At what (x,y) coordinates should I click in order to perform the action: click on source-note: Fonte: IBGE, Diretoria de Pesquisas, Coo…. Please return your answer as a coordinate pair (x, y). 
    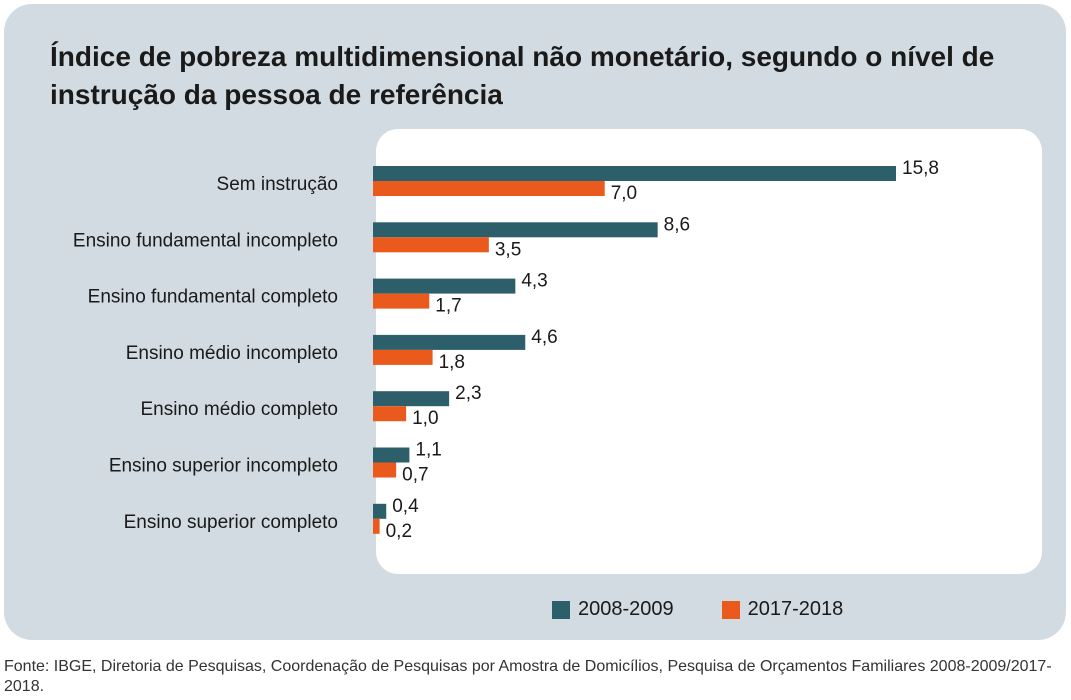
    Looking at the image, I should click on (528, 676).